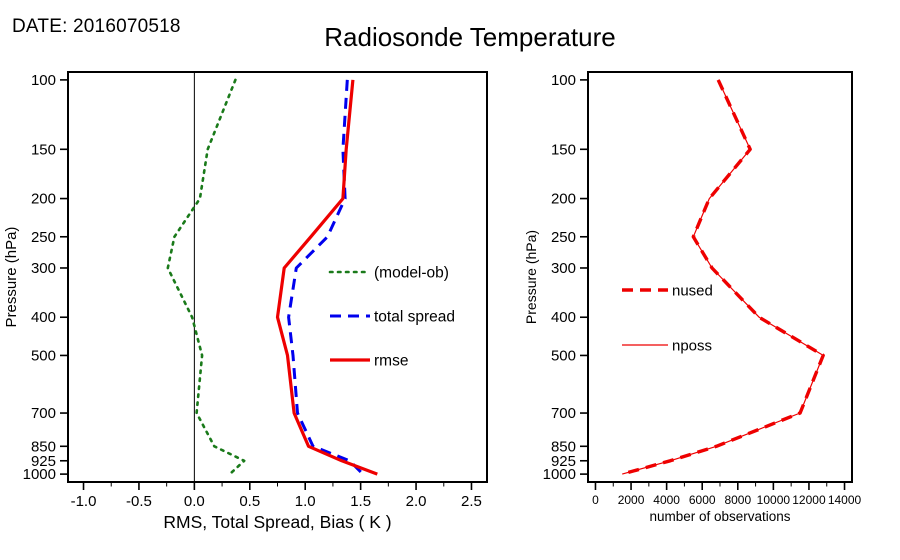 This screenshot has width=900, height=560. I want to click on legend-label-model-ob: (model-ob), so click(411, 273).